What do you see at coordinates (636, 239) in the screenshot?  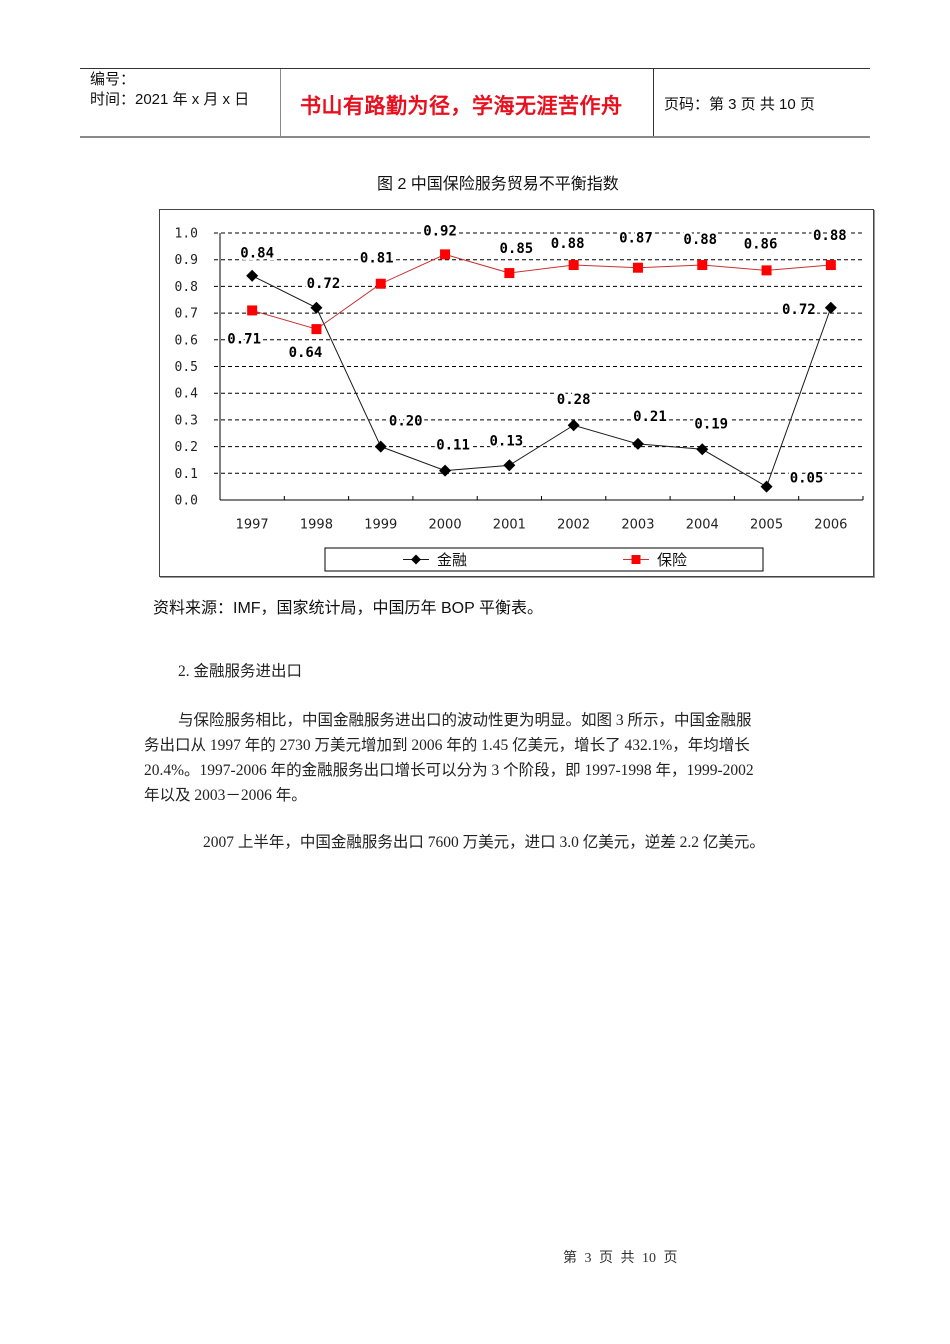 I see `data-label: 0.87` at bounding box center [636, 239].